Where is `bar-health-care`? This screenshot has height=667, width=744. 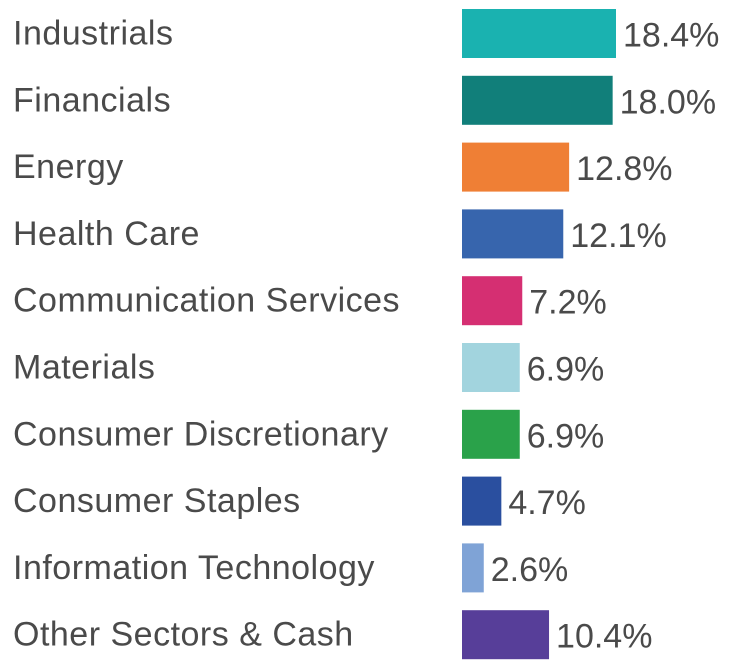 bar-health-care is located at coordinates (513, 234).